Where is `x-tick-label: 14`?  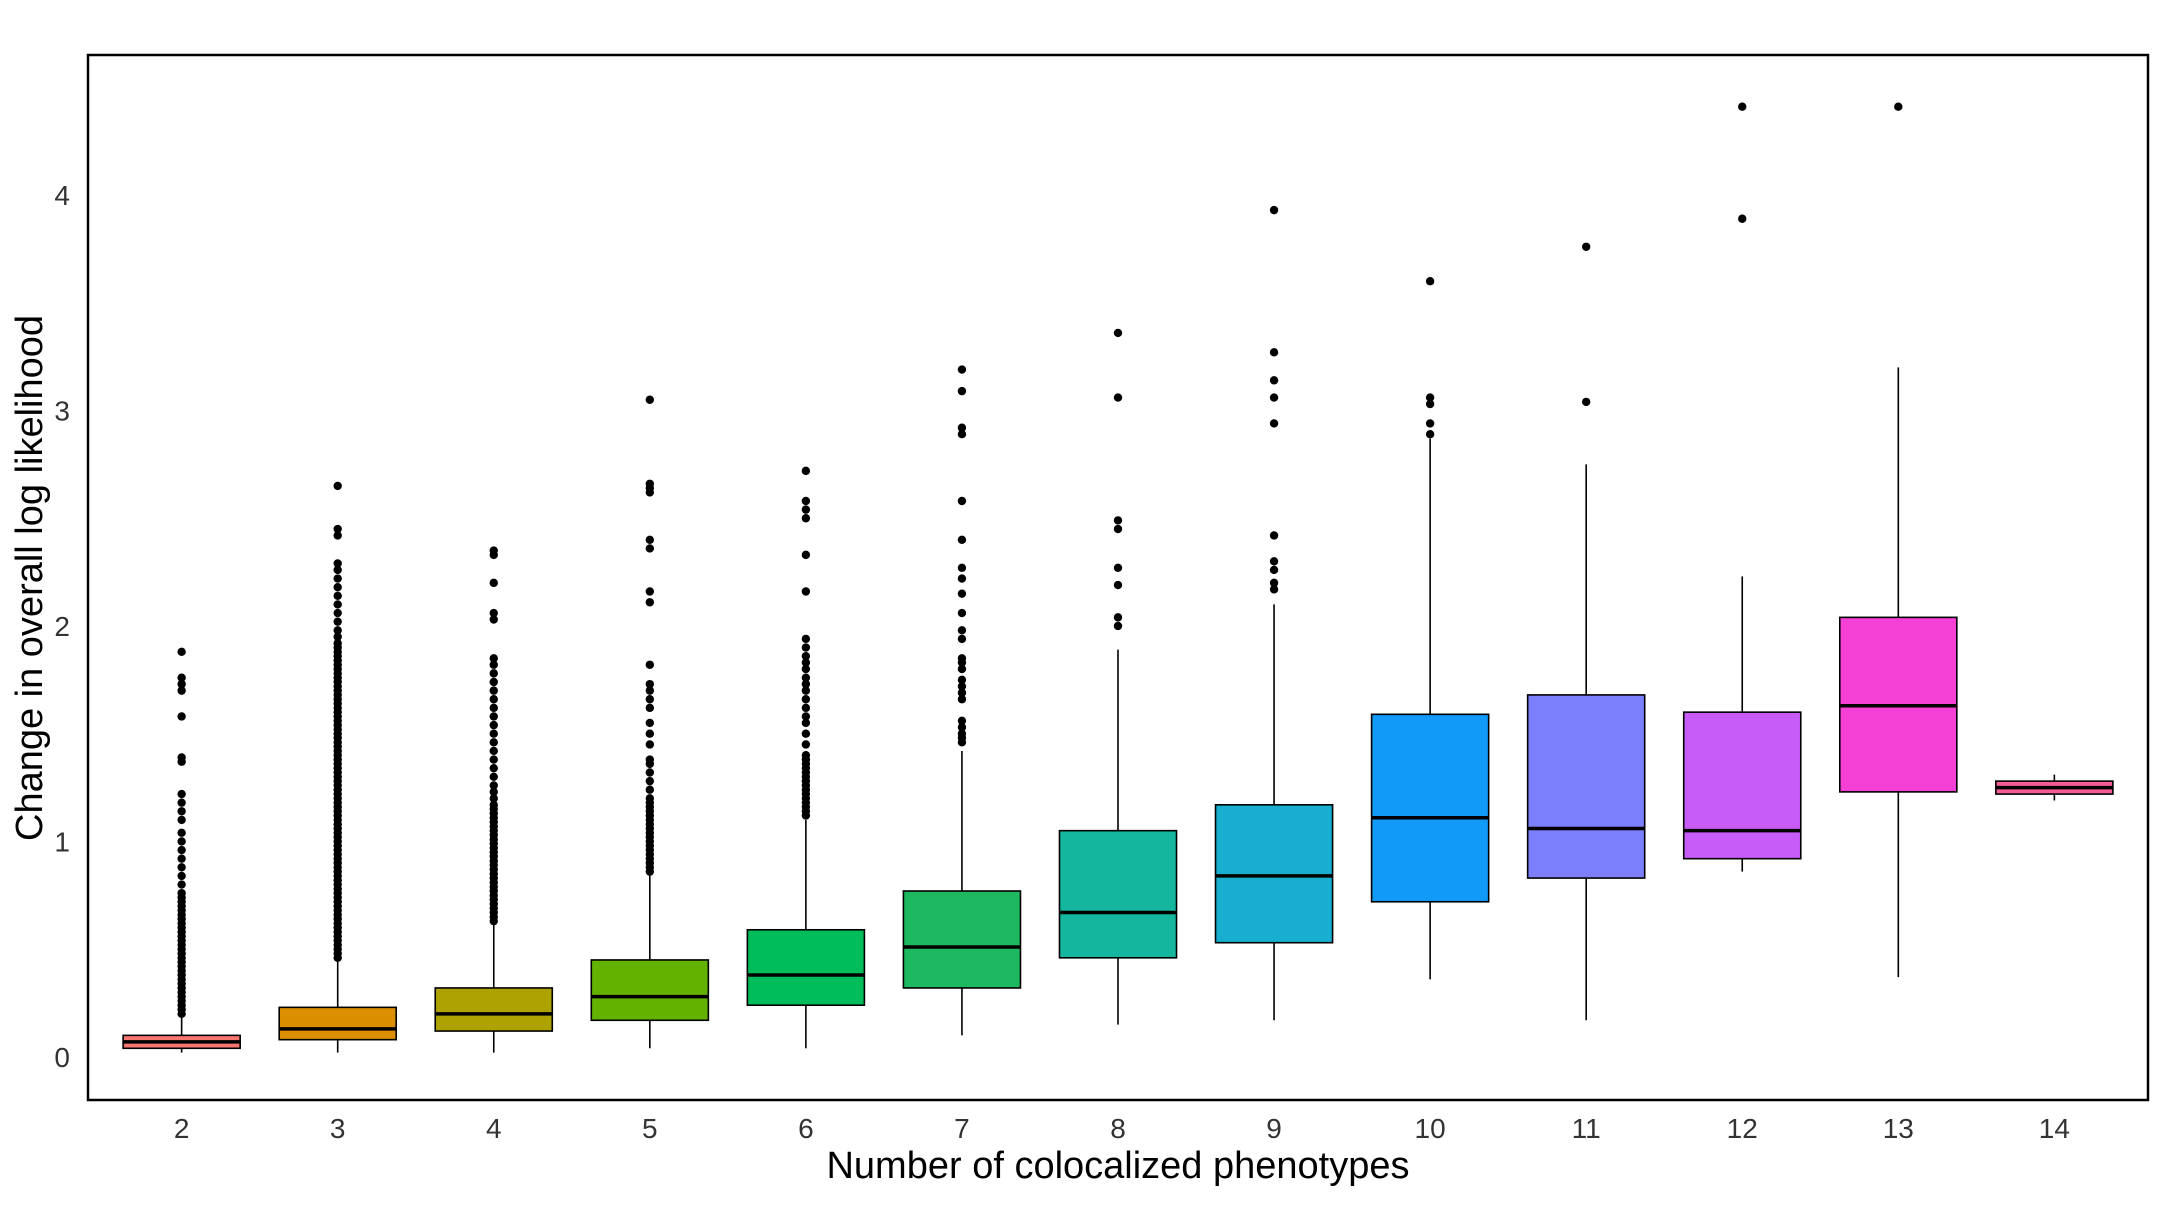 x-tick-label: 14 is located at coordinates (2054, 1128).